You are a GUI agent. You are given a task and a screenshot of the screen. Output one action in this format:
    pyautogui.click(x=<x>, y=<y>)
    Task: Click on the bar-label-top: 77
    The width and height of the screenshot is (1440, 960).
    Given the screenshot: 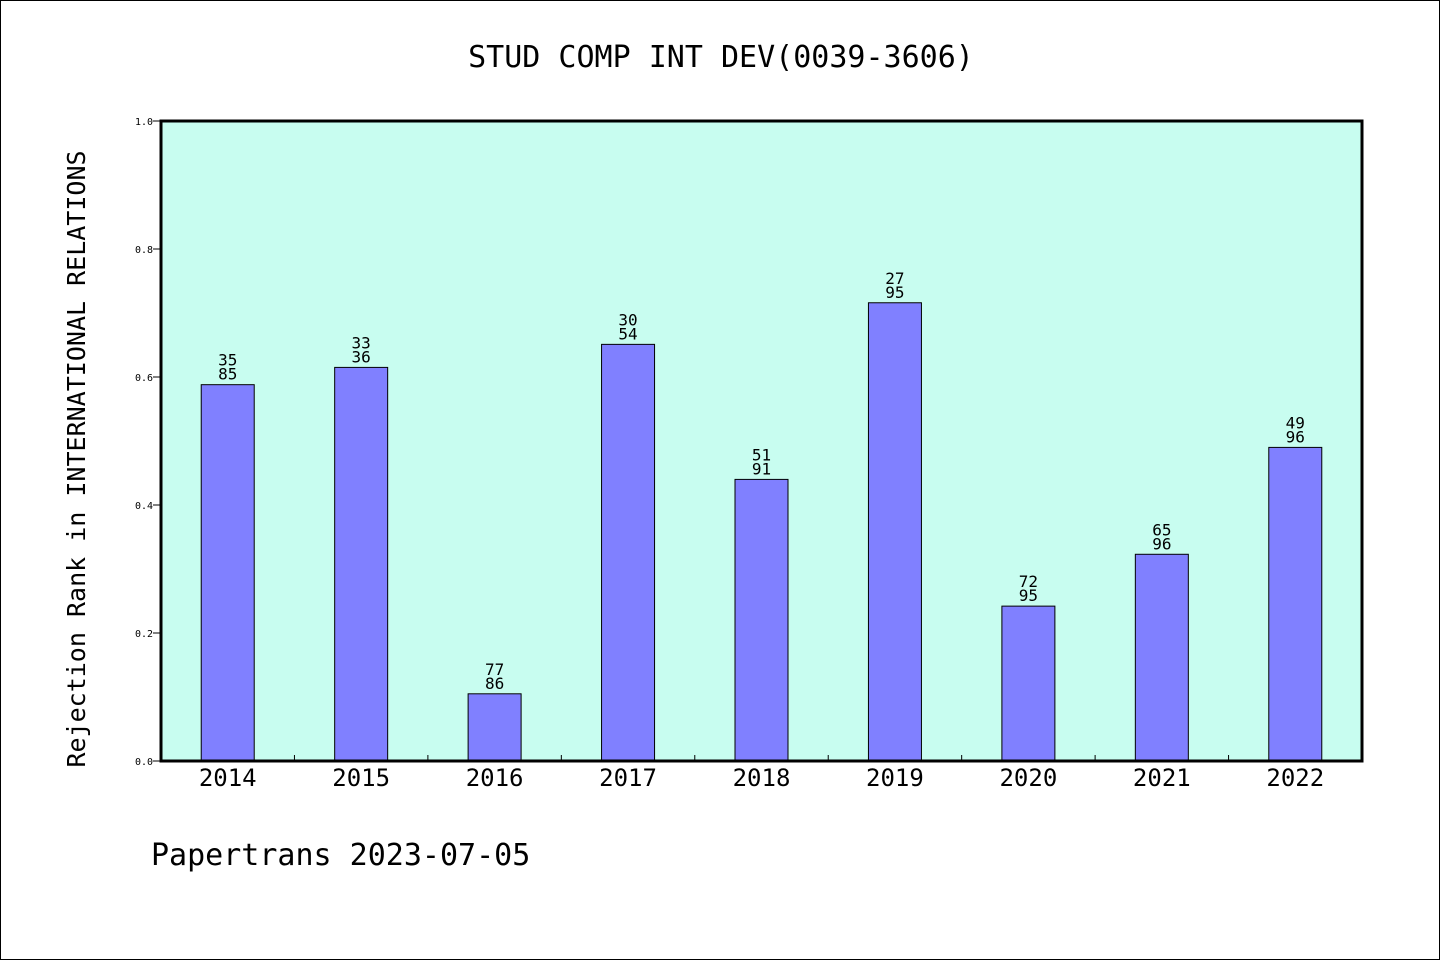 What is the action you would take?
    pyautogui.click(x=494, y=669)
    